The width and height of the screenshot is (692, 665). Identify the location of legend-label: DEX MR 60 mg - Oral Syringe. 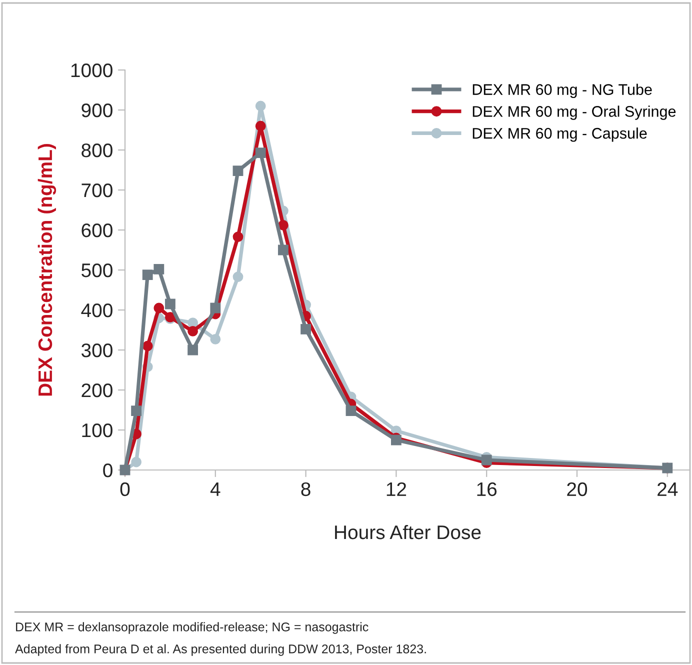
(574, 113).